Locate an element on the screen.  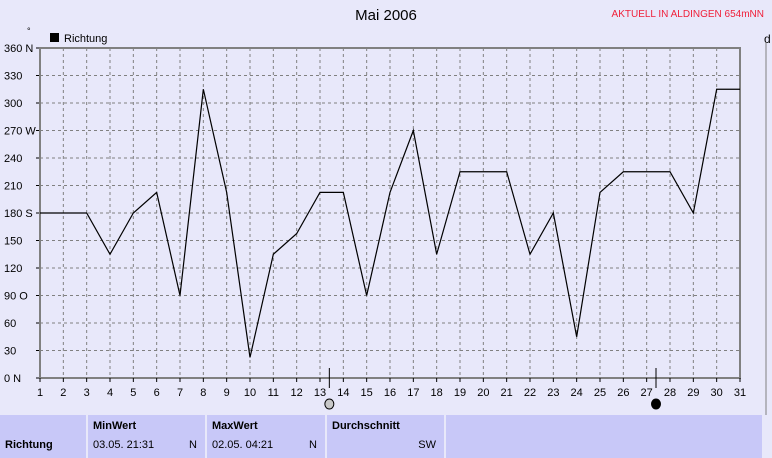
chart-title: Mai 2006 is located at coordinates (386, 15).